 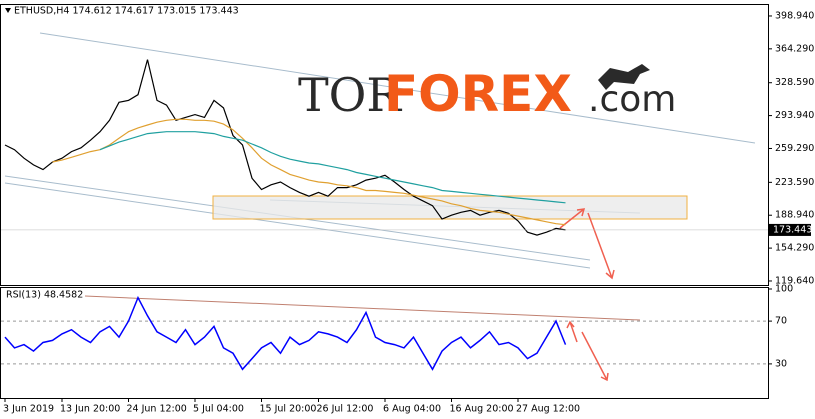 What do you see at coordinates (781, 363) in the screenshot?
I see `y-tick-label: 30` at bounding box center [781, 363].